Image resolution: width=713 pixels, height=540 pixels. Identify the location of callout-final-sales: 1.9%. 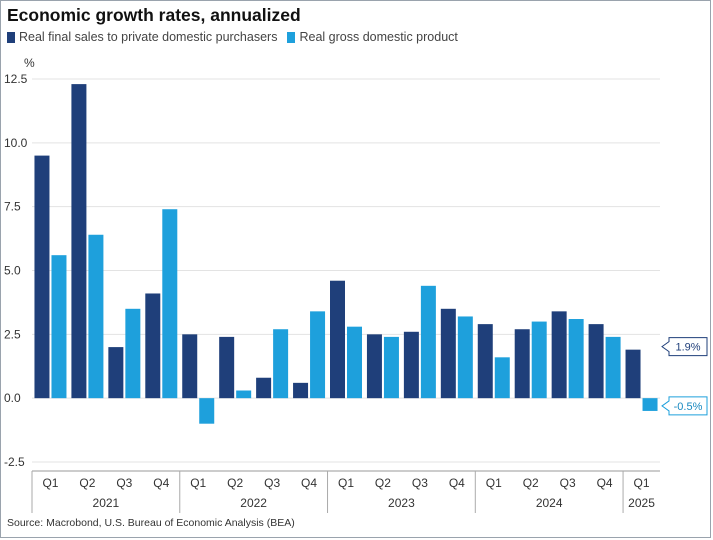
(684, 347).